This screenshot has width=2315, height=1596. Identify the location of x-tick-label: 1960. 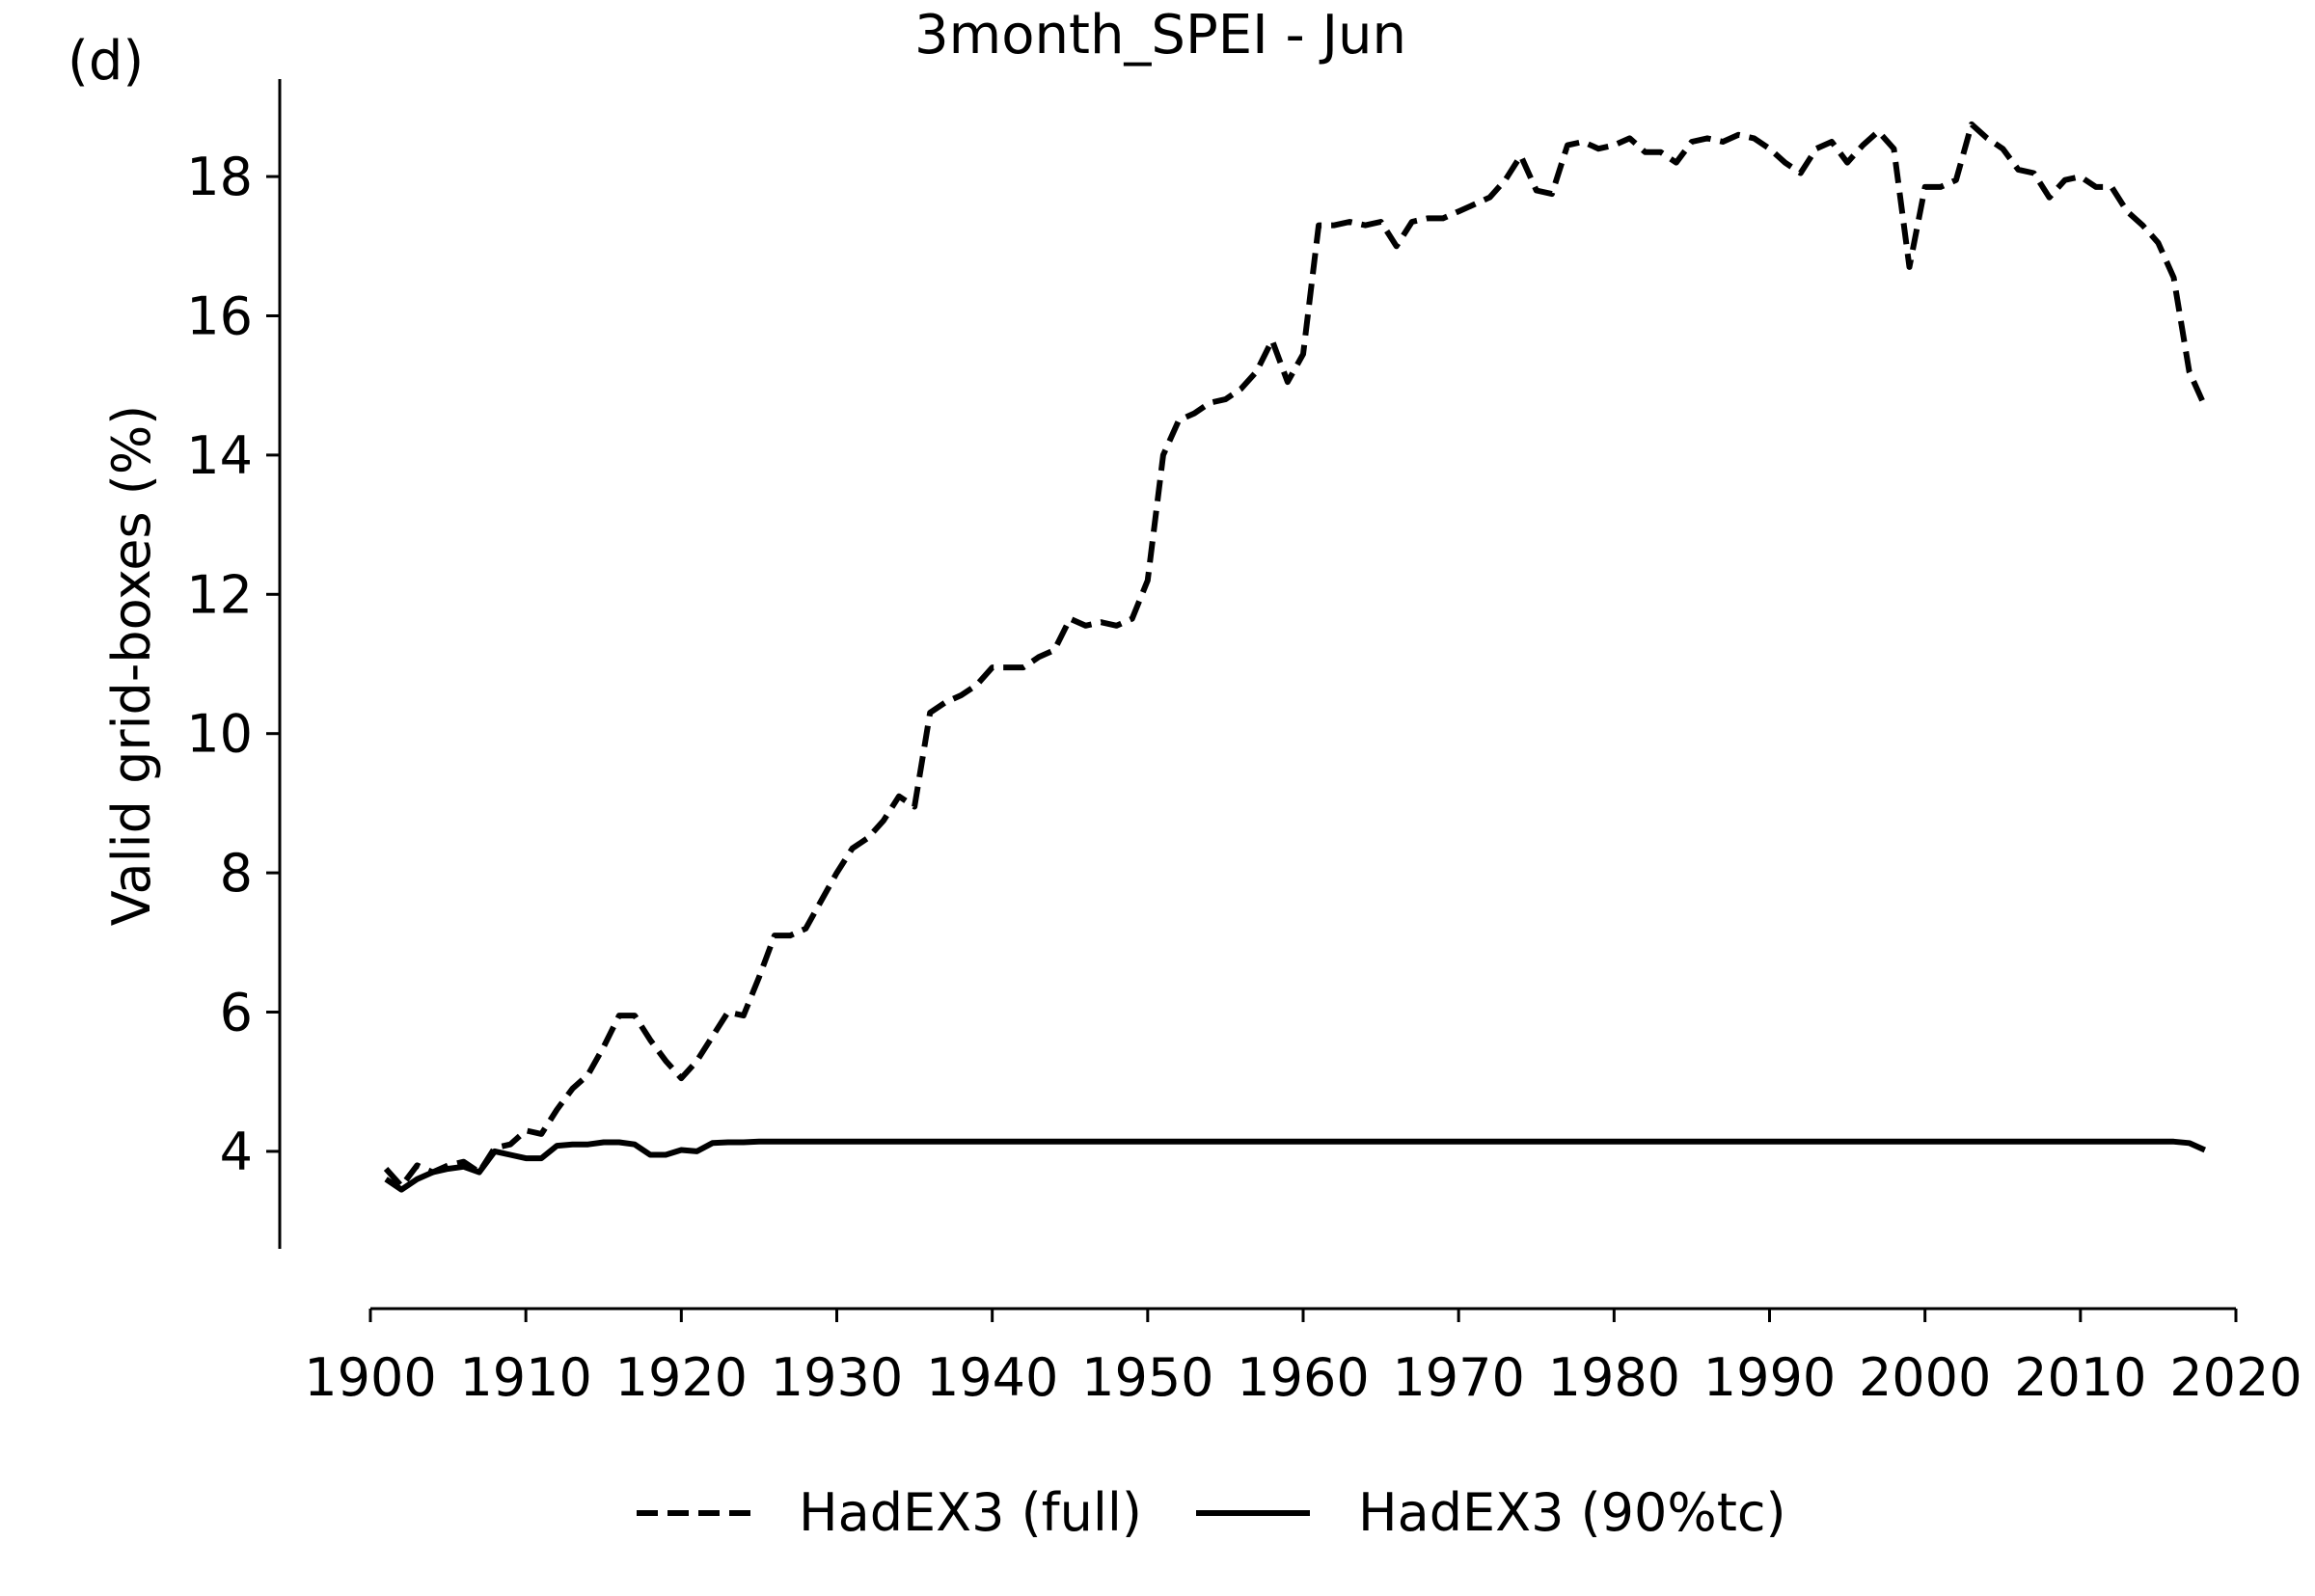
(1303, 1377).